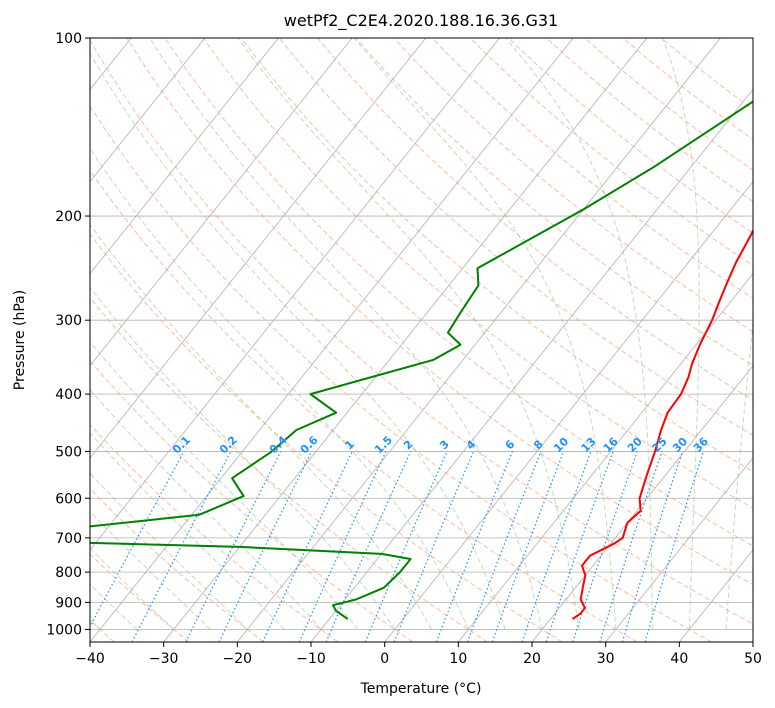 The width and height of the screenshot is (775, 708). I want to click on x-tick-label: 30, so click(606, 659).